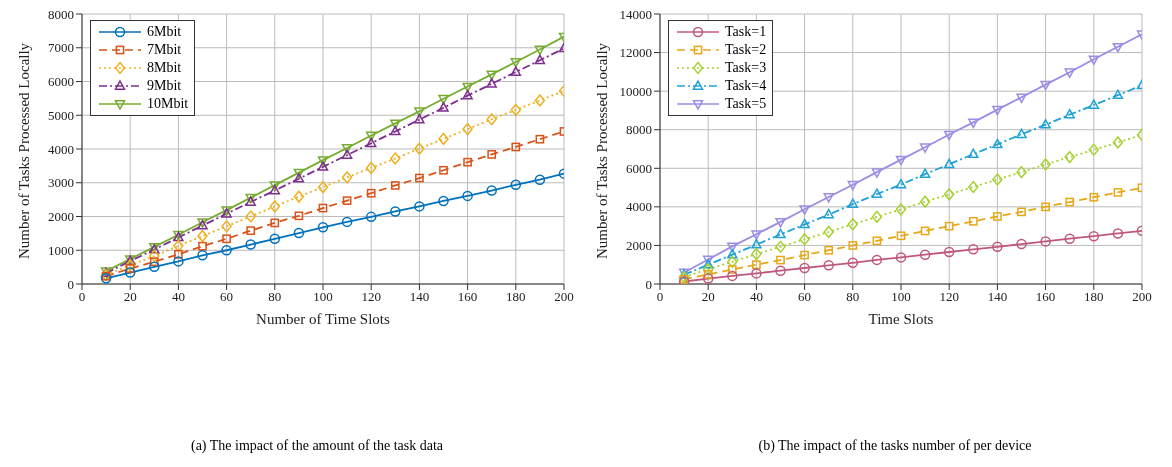  Describe the element at coordinates (639, 168) in the screenshot. I see `y-tick-label: 6000` at that location.